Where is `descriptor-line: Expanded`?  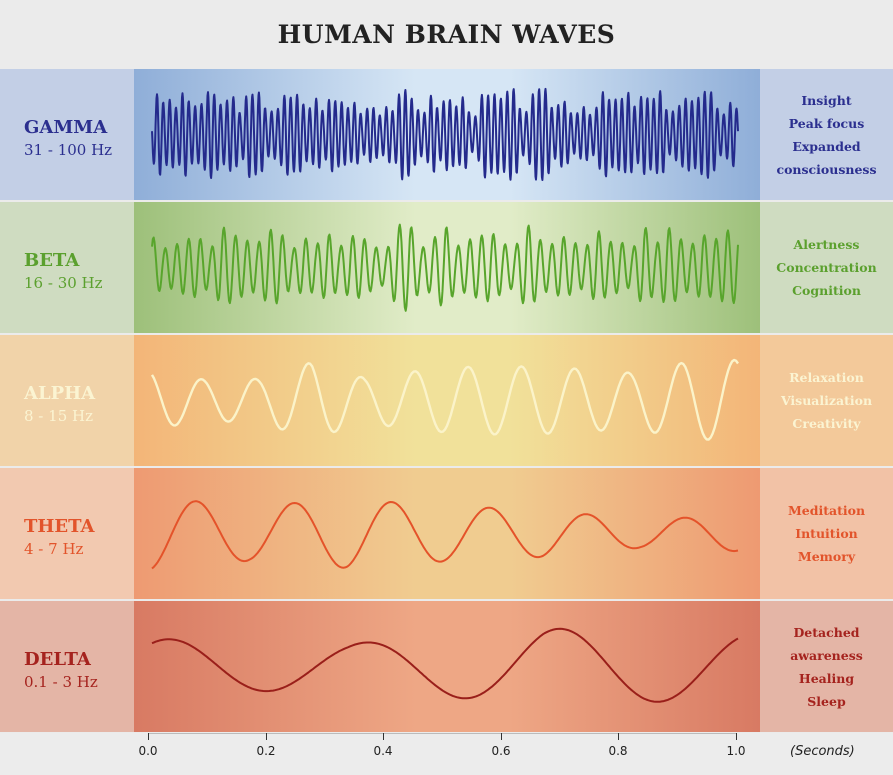
descriptor-line: Expanded is located at coordinates (826, 146).